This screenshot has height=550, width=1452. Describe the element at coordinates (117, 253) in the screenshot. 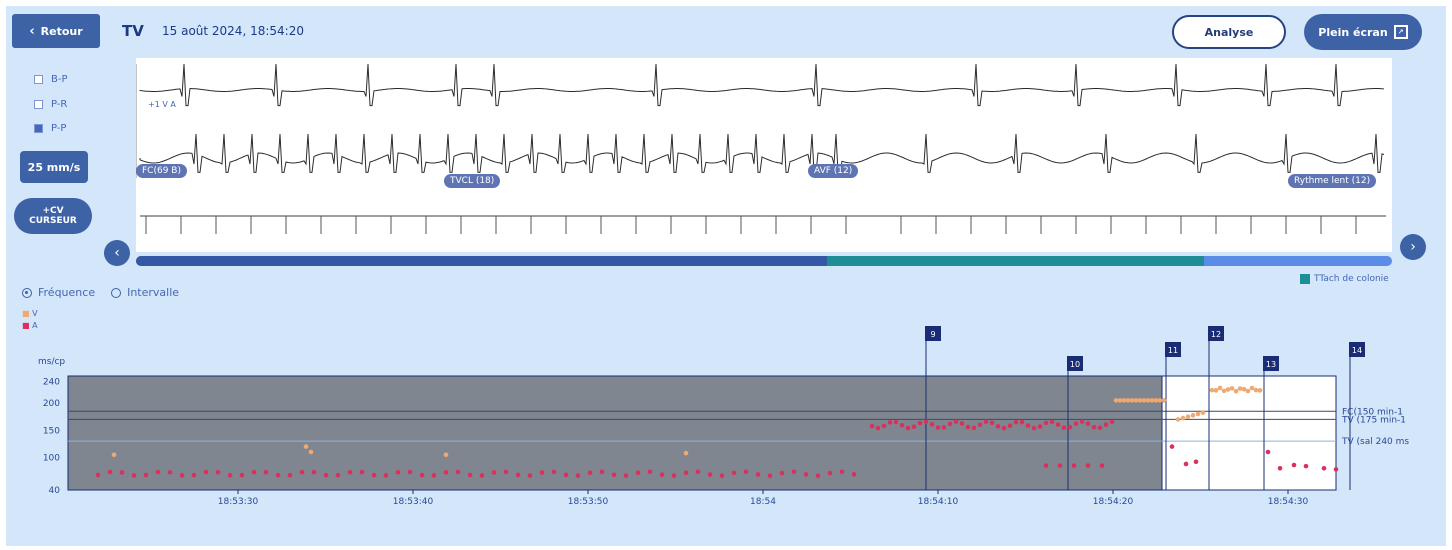

I see `scroll-left-button: ‹` at that location.